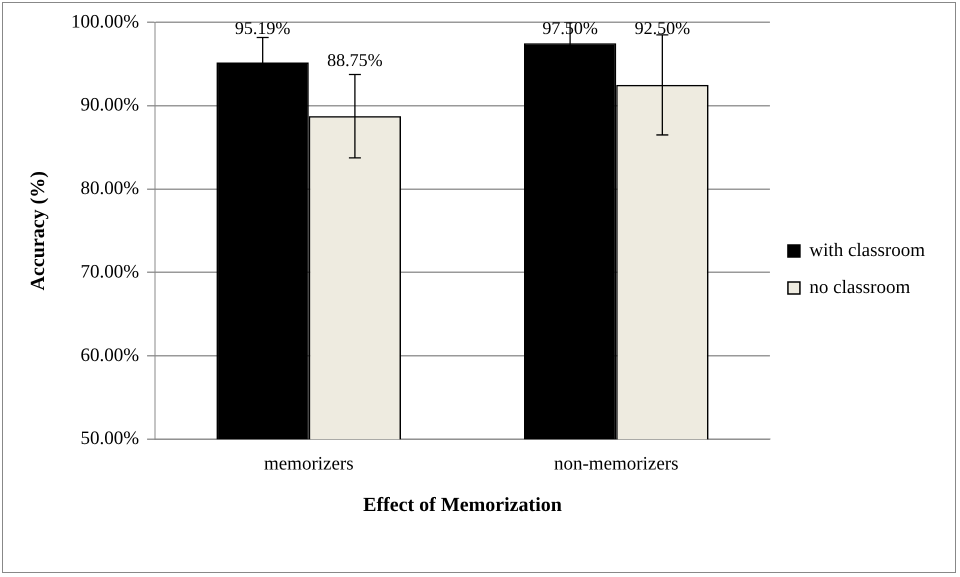 The image size is (960, 577). I want to click on legend-label: no classroom, so click(859, 287).